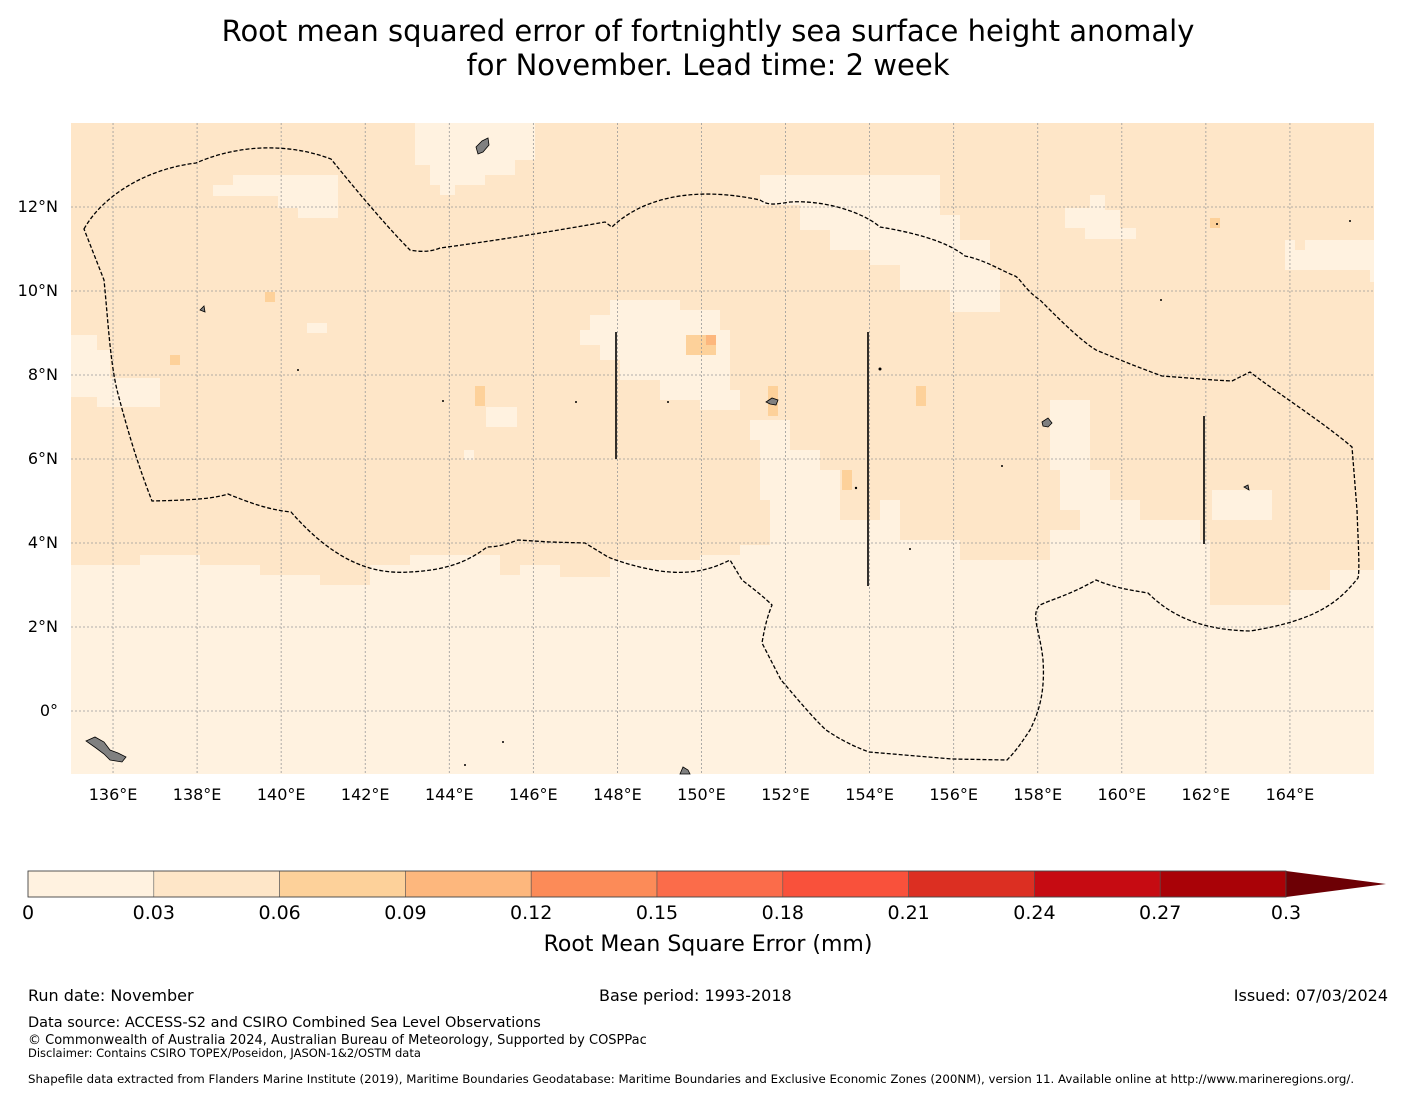 This screenshot has height=1095, width=1416. I want to click on latitude-label: 12°N, so click(37, 206).